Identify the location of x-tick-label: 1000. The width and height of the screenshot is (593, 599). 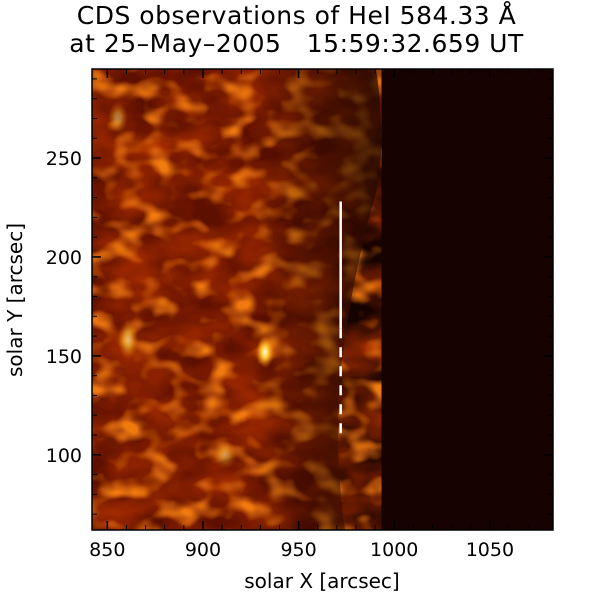
(394, 550).